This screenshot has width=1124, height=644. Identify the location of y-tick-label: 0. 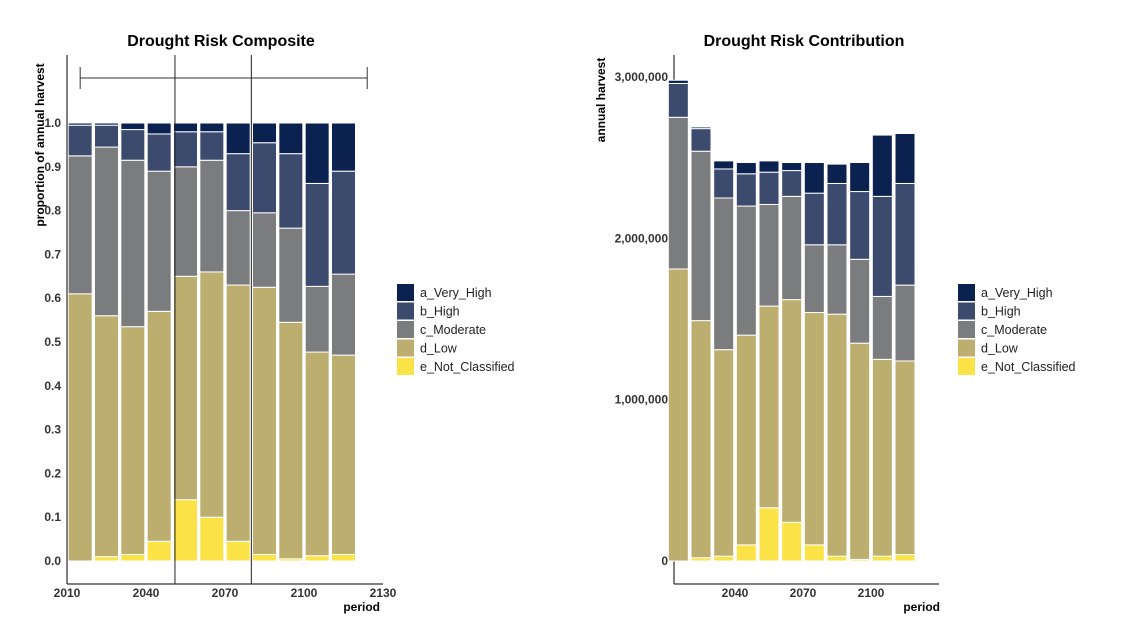
(664, 561).